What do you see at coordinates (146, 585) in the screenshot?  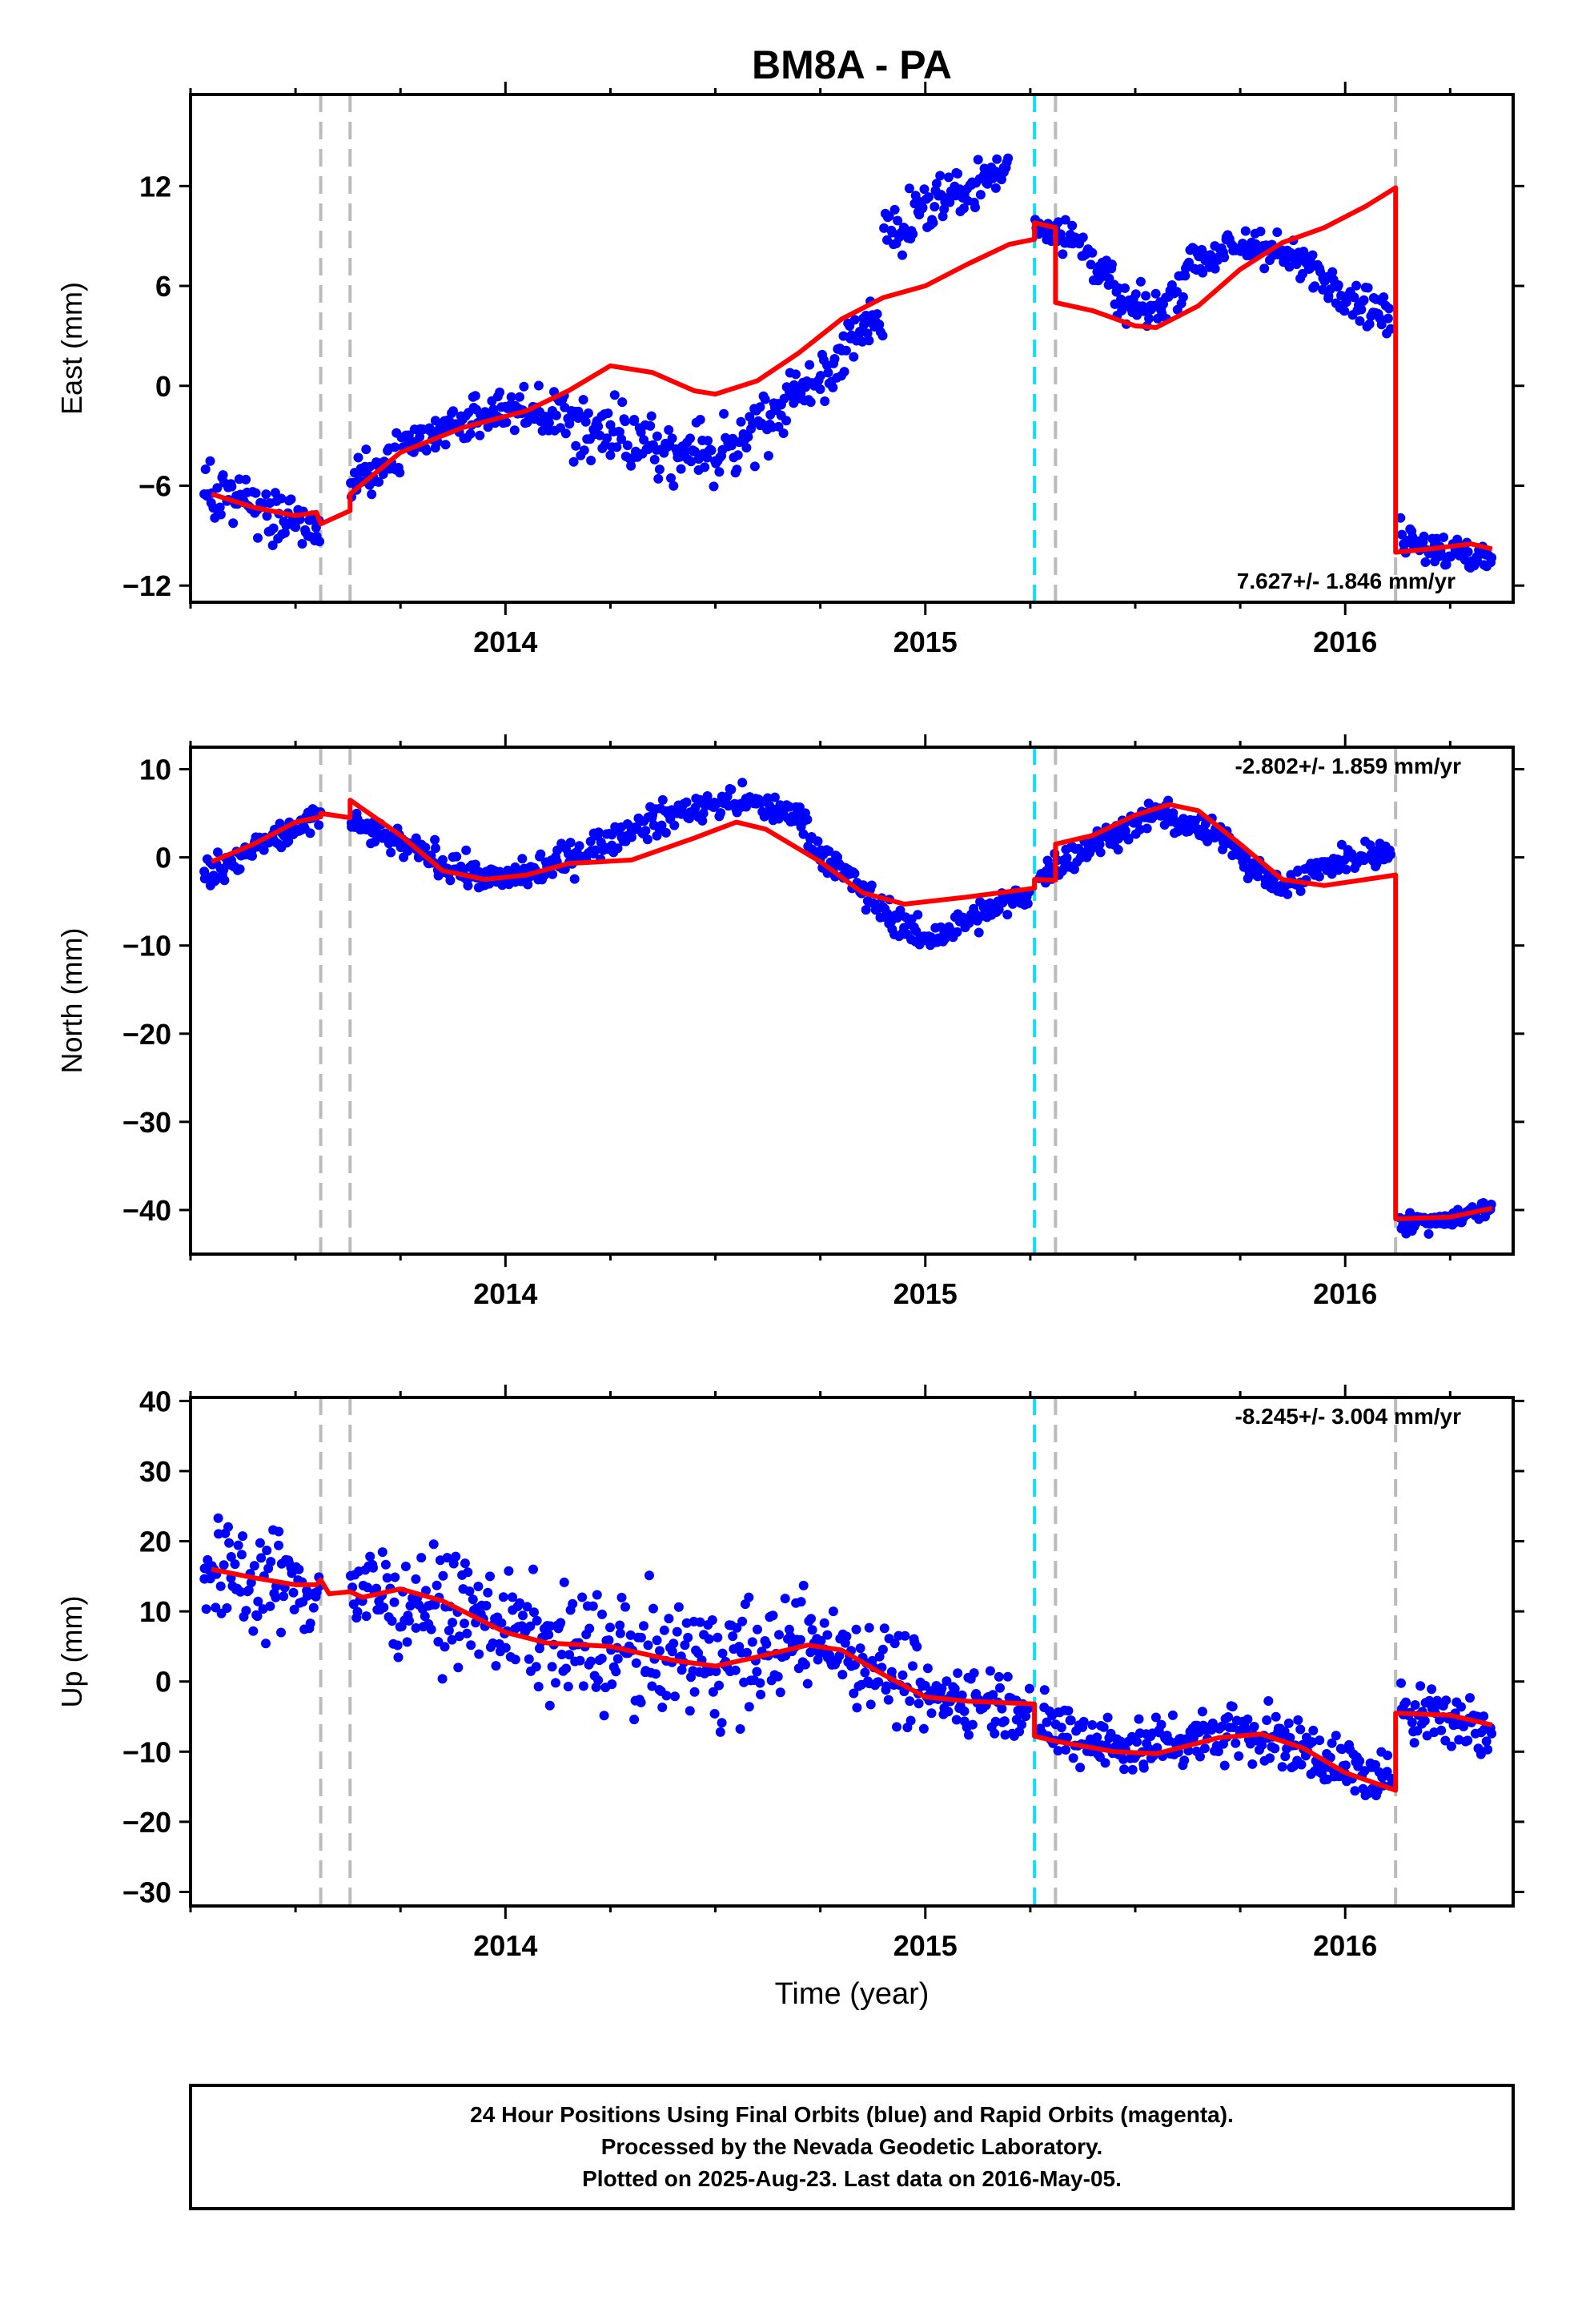 I see `y-tick-label: −12` at bounding box center [146, 585].